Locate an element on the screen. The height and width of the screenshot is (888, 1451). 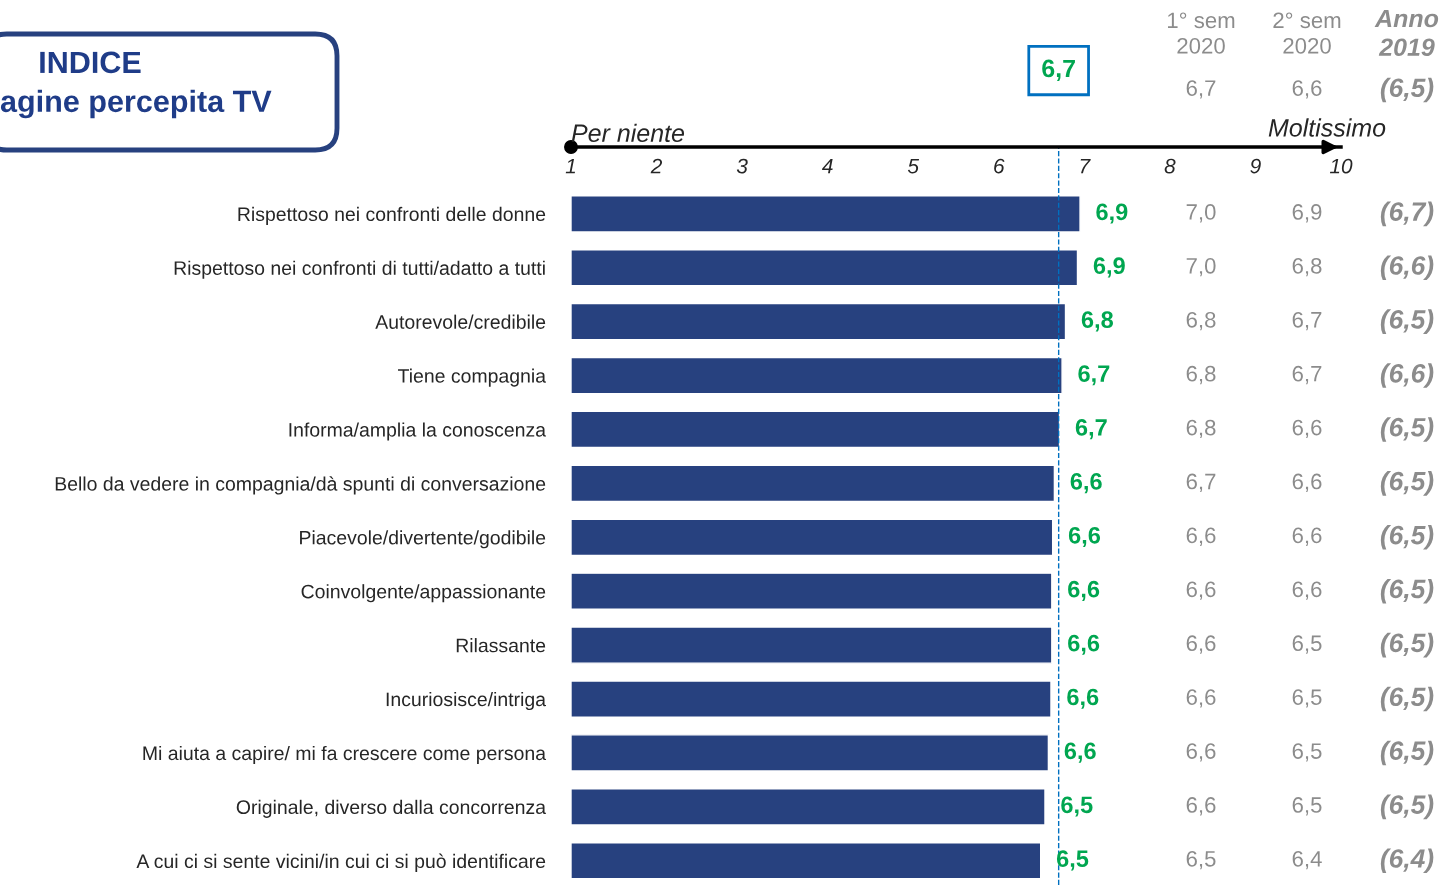
x-tick-label: 2 is located at coordinates (656, 166).